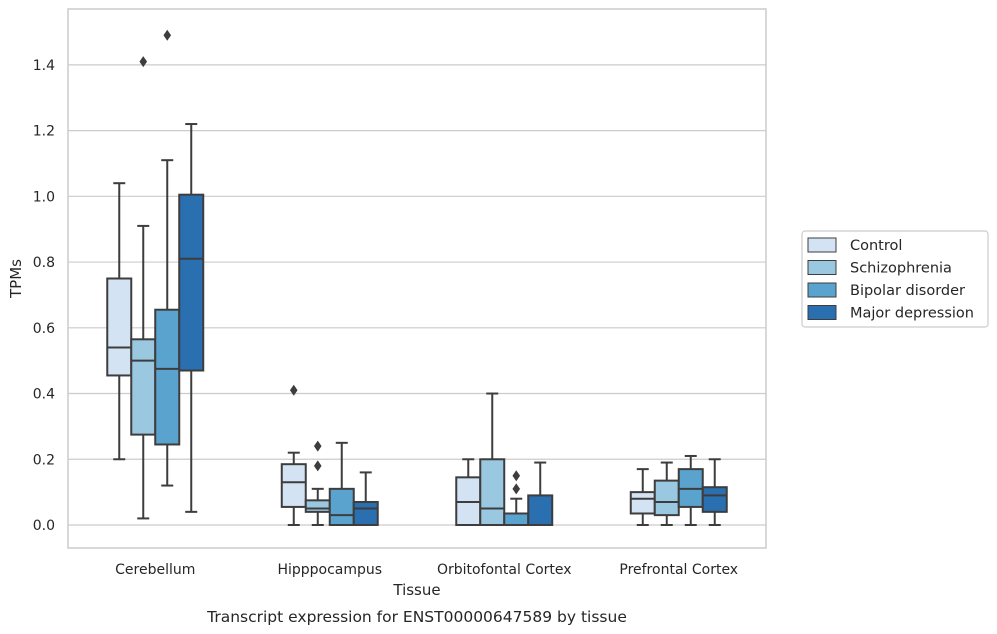 Image resolution: width=997 pixels, height=634 pixels. I want to click on y-tick-label: 1.4, so click(44, 66).